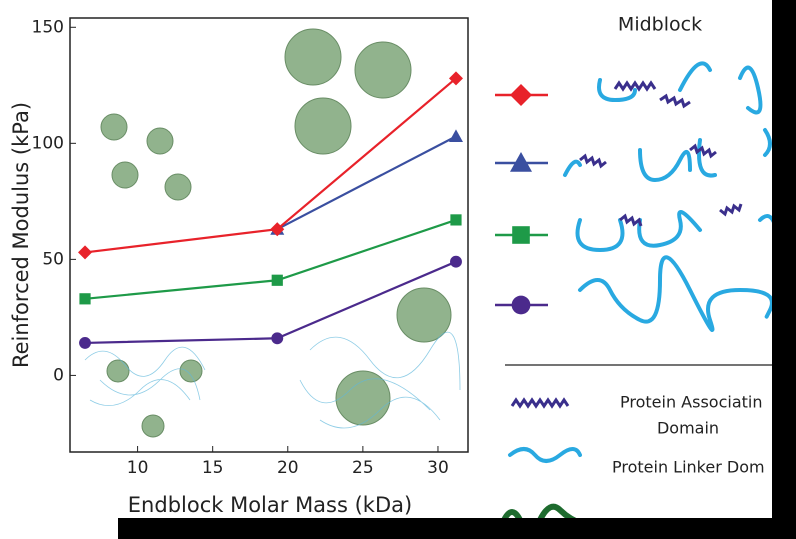 The width and height of the screenshot is (796, 539). I want to click on x-tick-label: 10, so click(138, 468).